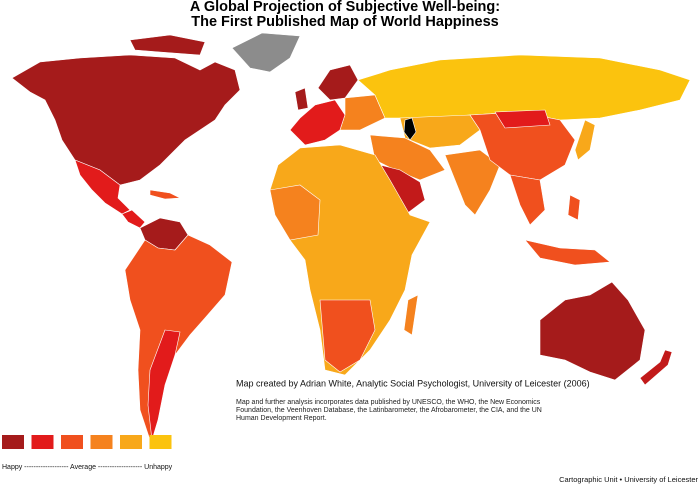 The width and height of the screenshot is (700, 487). Describe the element at coordinates (585, 140) in the screenshot. I see `japan` at that location.